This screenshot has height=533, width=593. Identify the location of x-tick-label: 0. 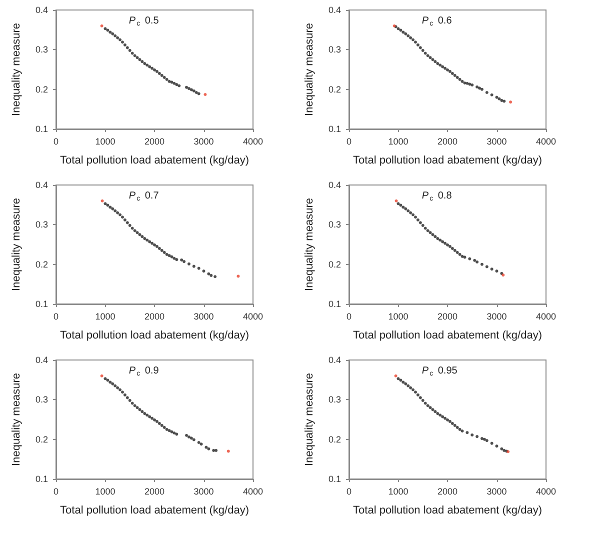
(349, 141).